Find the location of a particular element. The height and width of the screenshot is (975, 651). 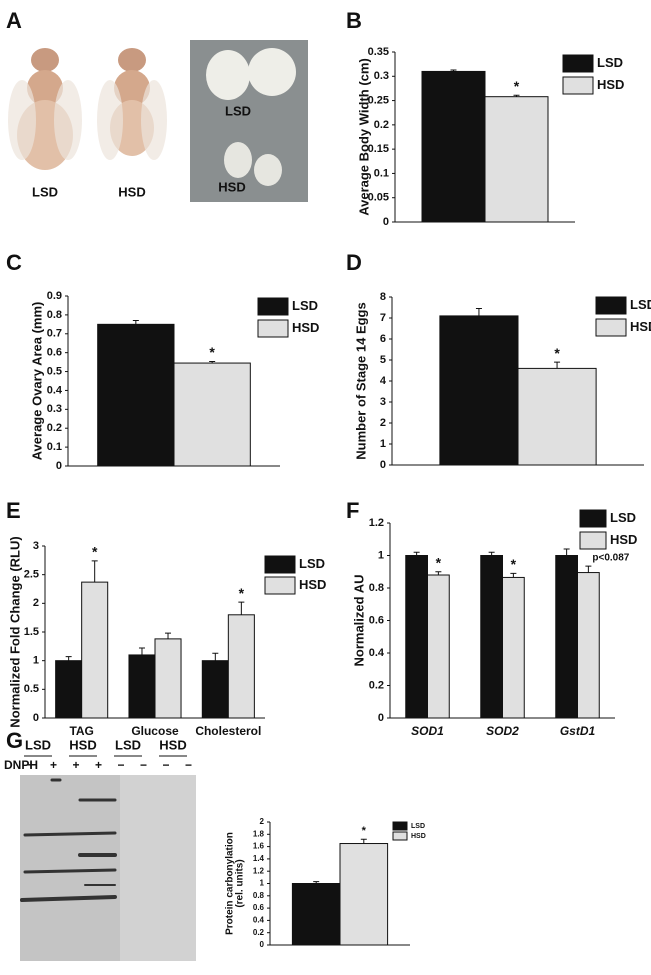

y-tick-label: 1.8 is located at coordinates (259, 833).